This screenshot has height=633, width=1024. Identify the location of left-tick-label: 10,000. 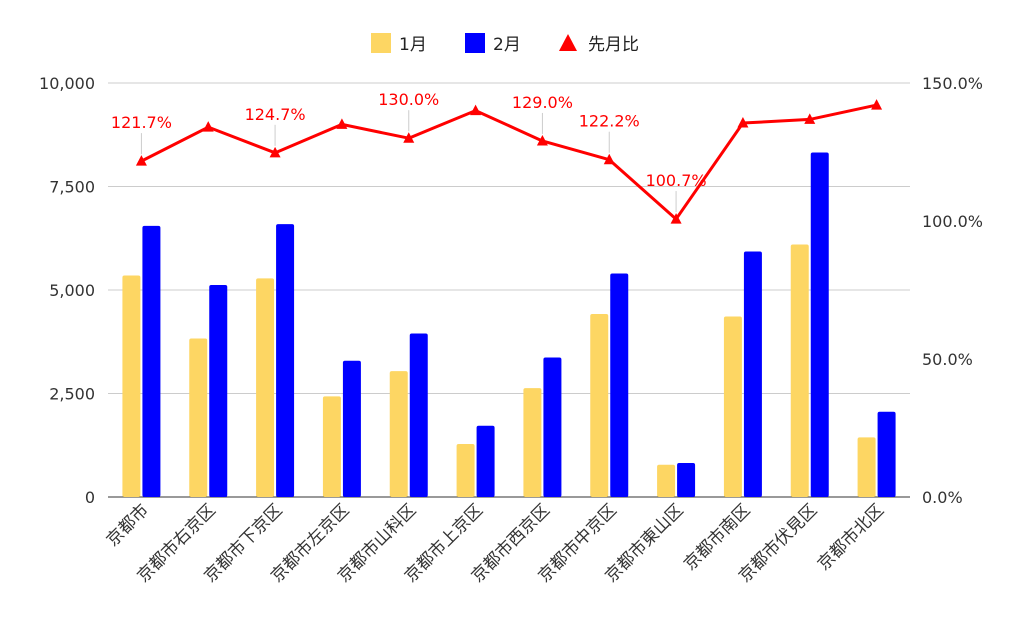
(67, 83).